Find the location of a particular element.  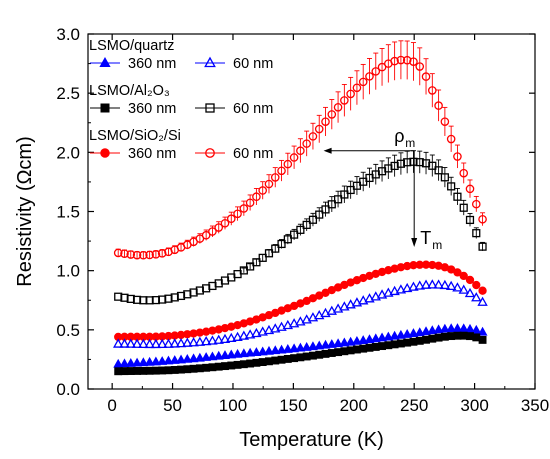

legend-group-title: LSMO/SiO₂/Si is located at coordinates (135, 136).